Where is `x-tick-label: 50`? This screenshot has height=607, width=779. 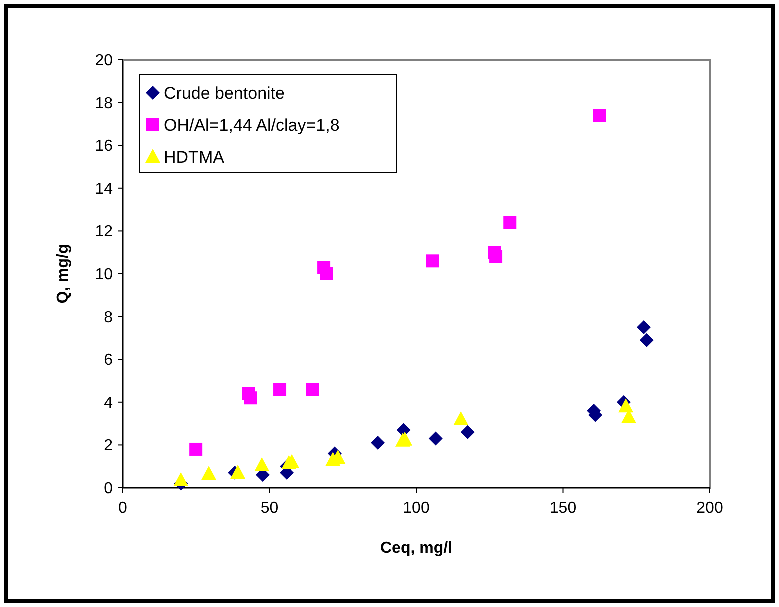 x-tick-label: 50 is located at coordinates (269, 508).